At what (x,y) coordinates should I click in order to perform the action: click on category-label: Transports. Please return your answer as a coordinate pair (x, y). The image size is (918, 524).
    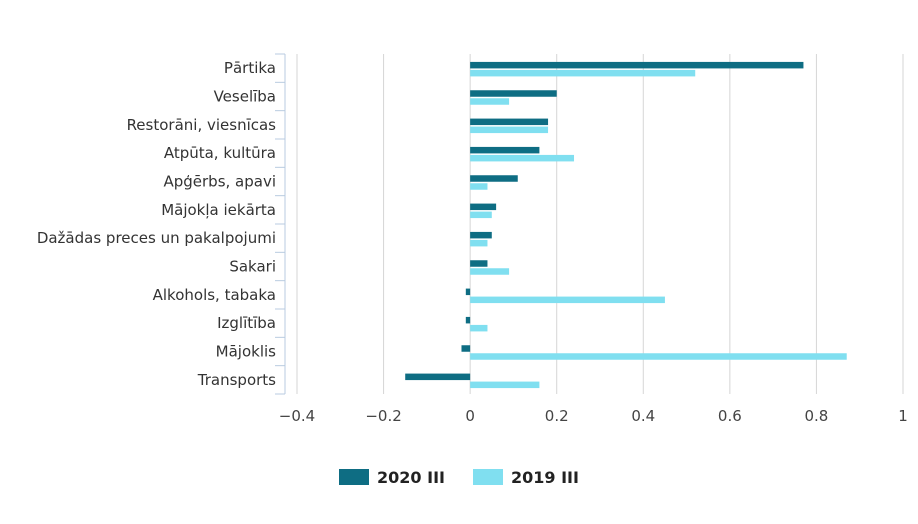
    Looking at the image, I should click on (236, 380).